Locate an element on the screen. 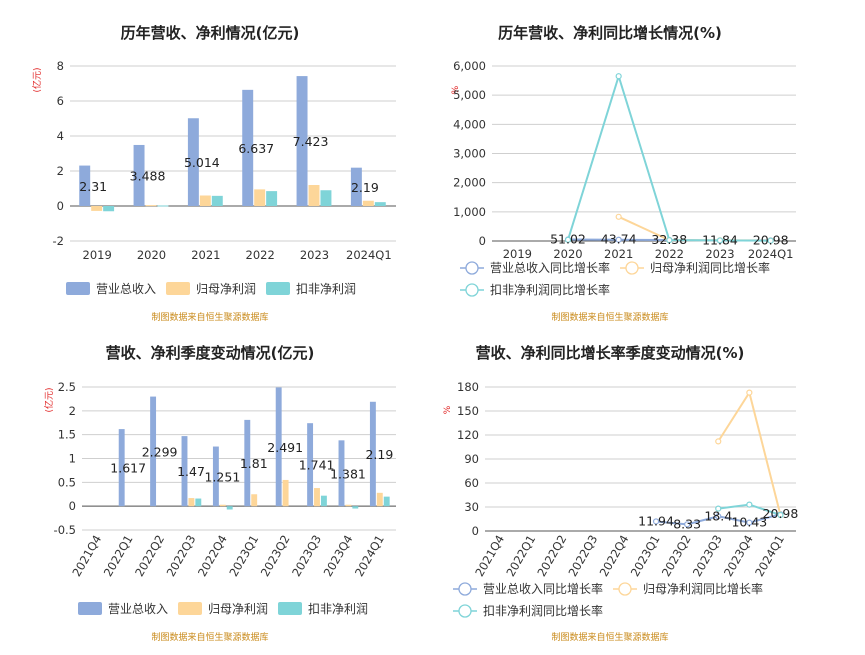 The image size is (865, 655). y-tick-label: 8 is located at coordinates (60, 66).